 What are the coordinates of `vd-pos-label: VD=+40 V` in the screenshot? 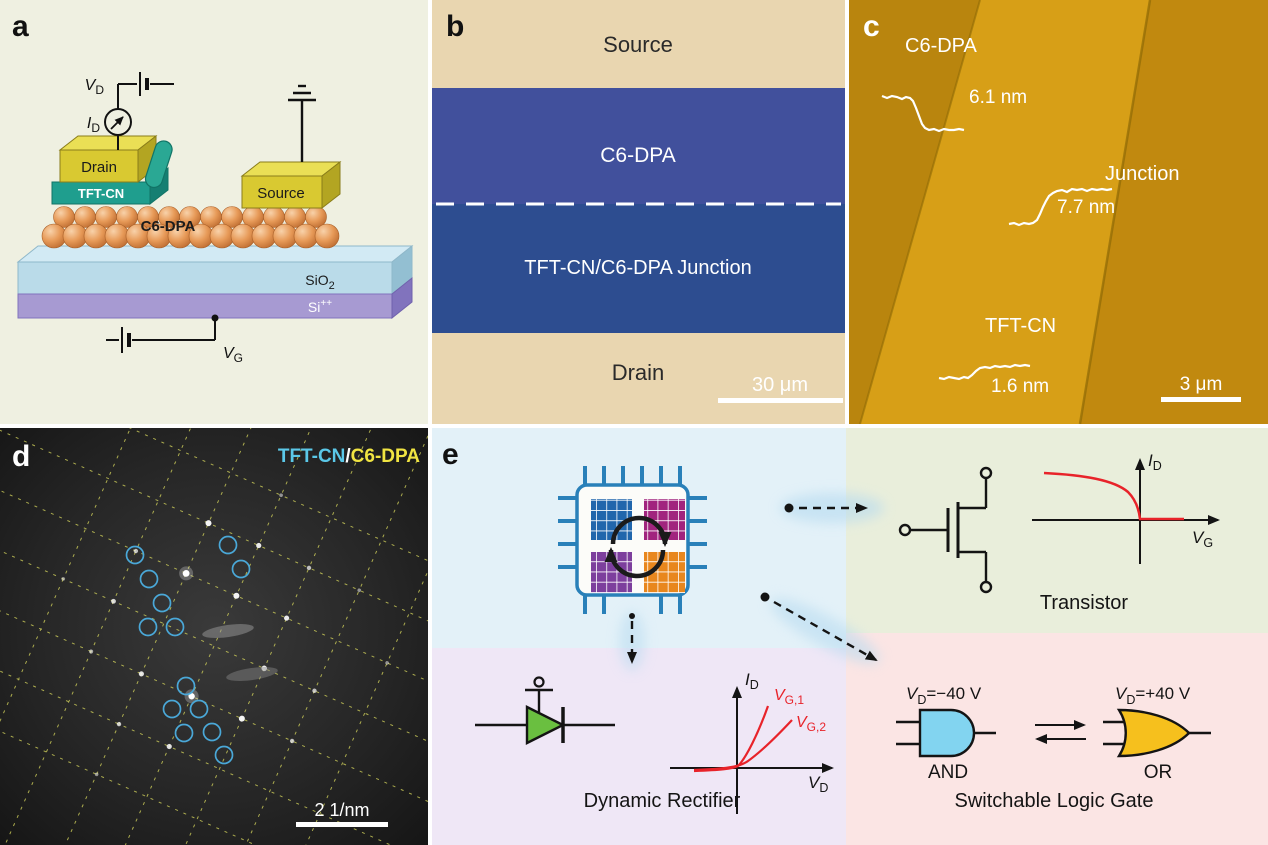 It's located at (1153, 695).